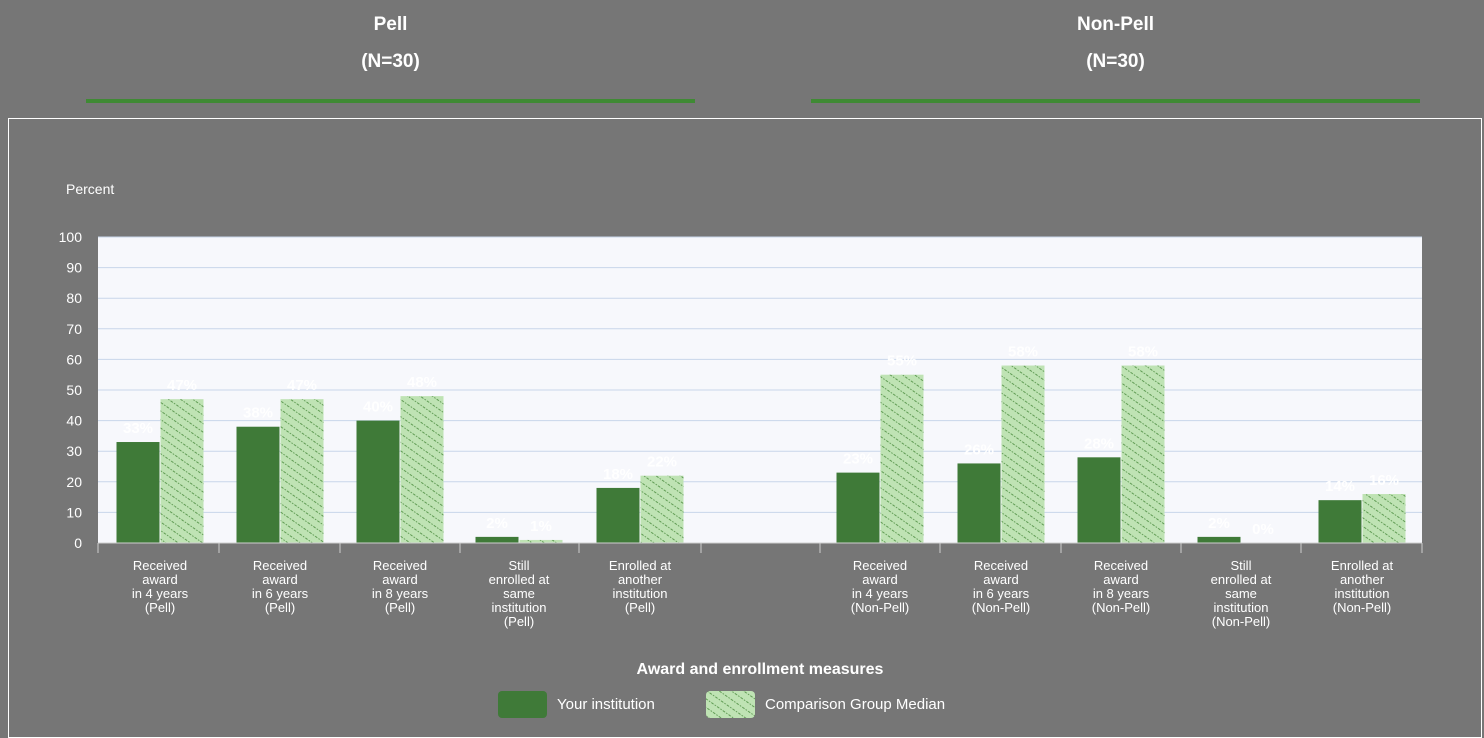 The width and height of the screenshot is (1484, 738). What do you see at coordinates (640, 586) in the screenshot?
I see `x-category-label: Enrolled at another institution (Pell)` at bounding box center [640, 586].